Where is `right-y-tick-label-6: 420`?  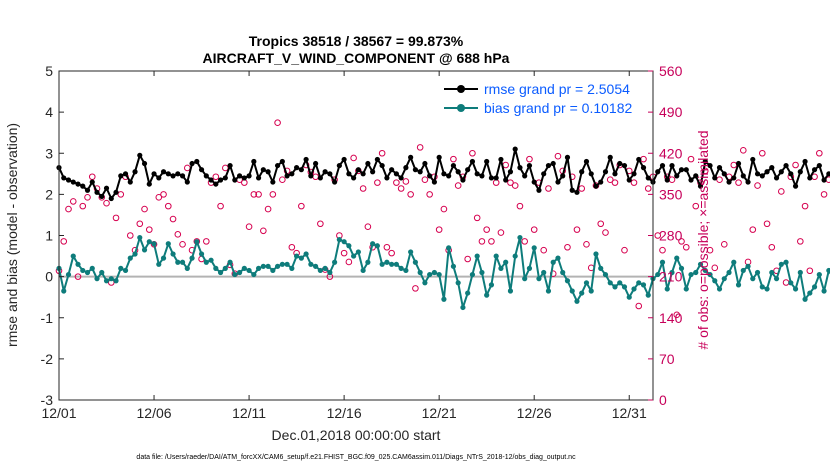
right-y-tick-label-6: 420 is located at coordinates (671, 153).